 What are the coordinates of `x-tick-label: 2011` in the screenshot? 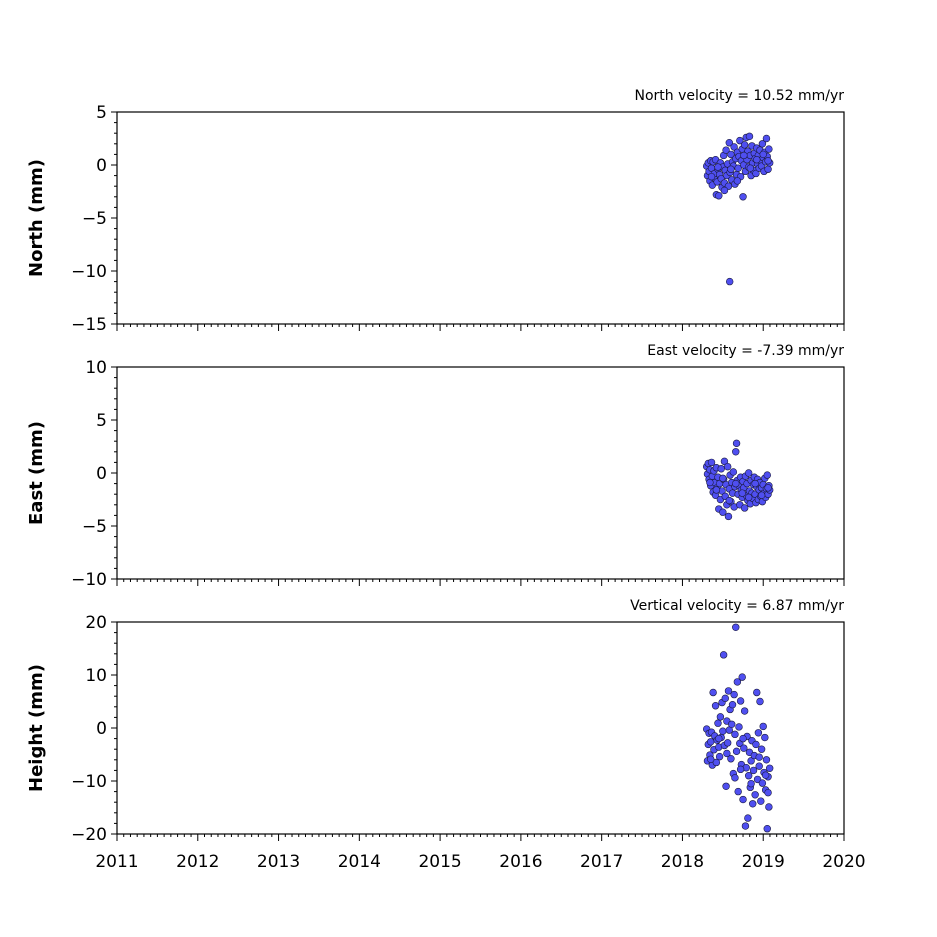 It's located at (116, 862).